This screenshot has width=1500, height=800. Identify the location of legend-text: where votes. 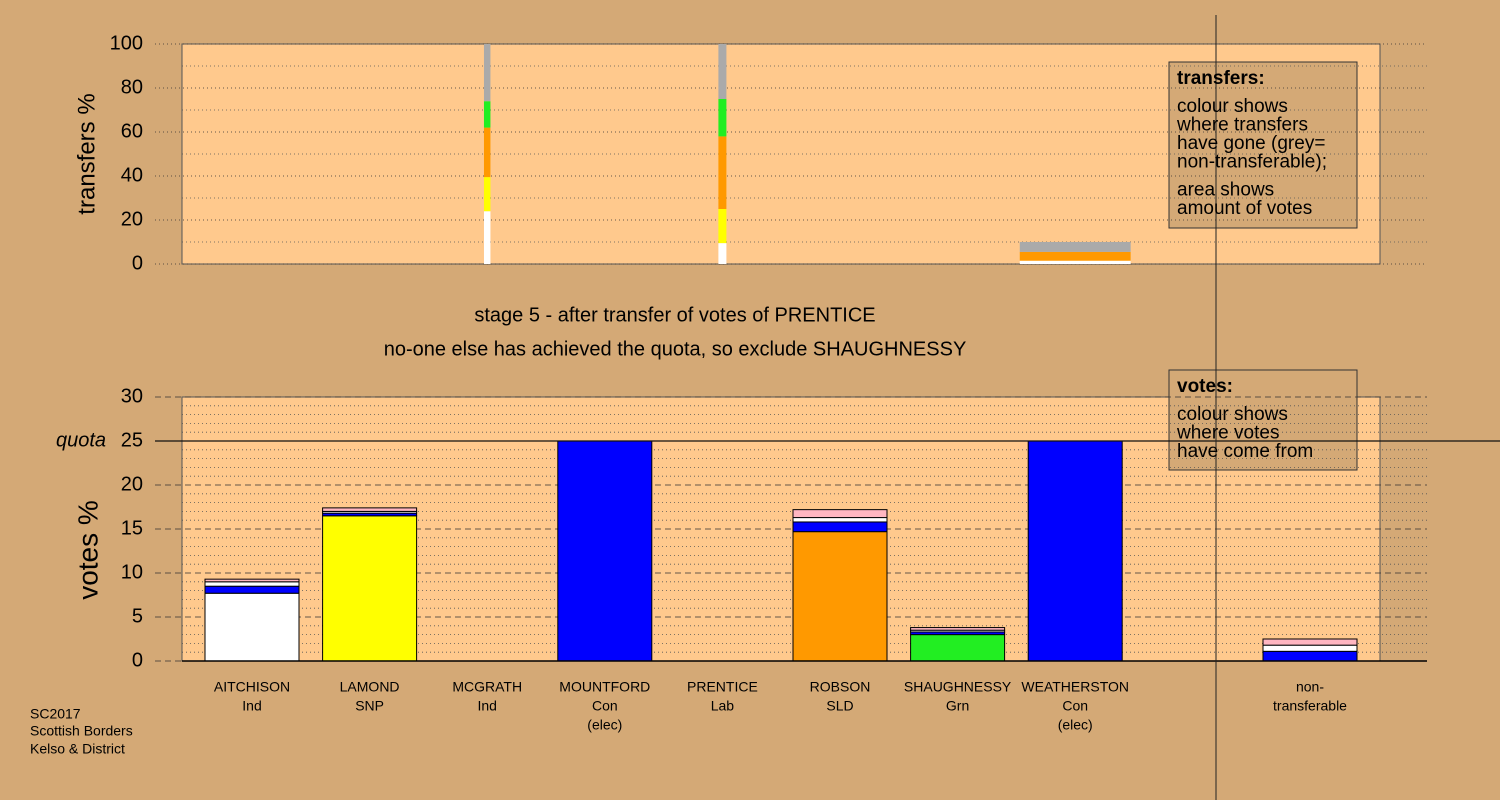
(1227, 433).